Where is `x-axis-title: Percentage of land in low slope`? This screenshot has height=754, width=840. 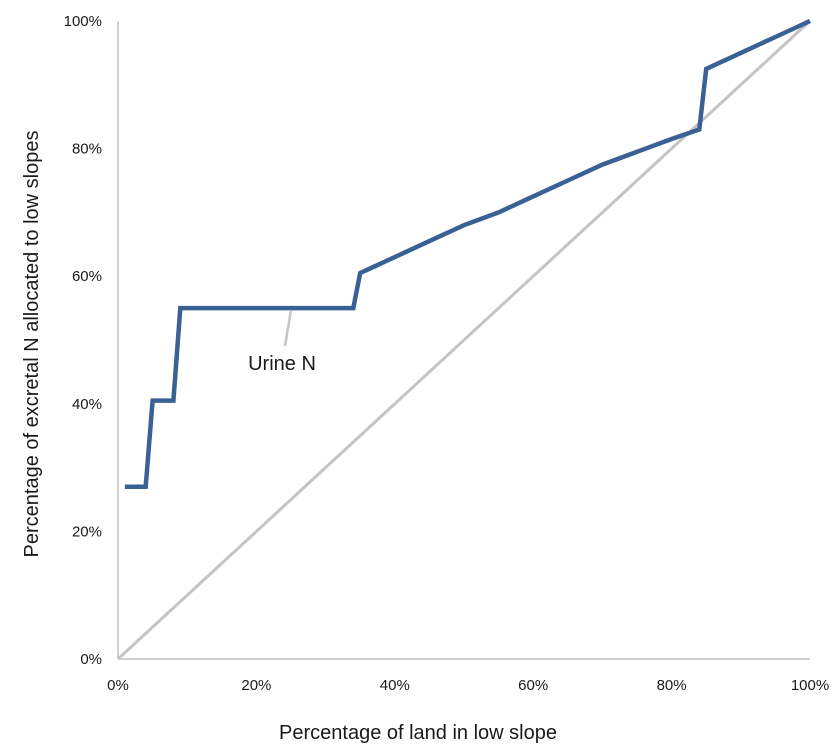 x-axis-title: Percentage of land in low slope is located at coordinates (418, 733).